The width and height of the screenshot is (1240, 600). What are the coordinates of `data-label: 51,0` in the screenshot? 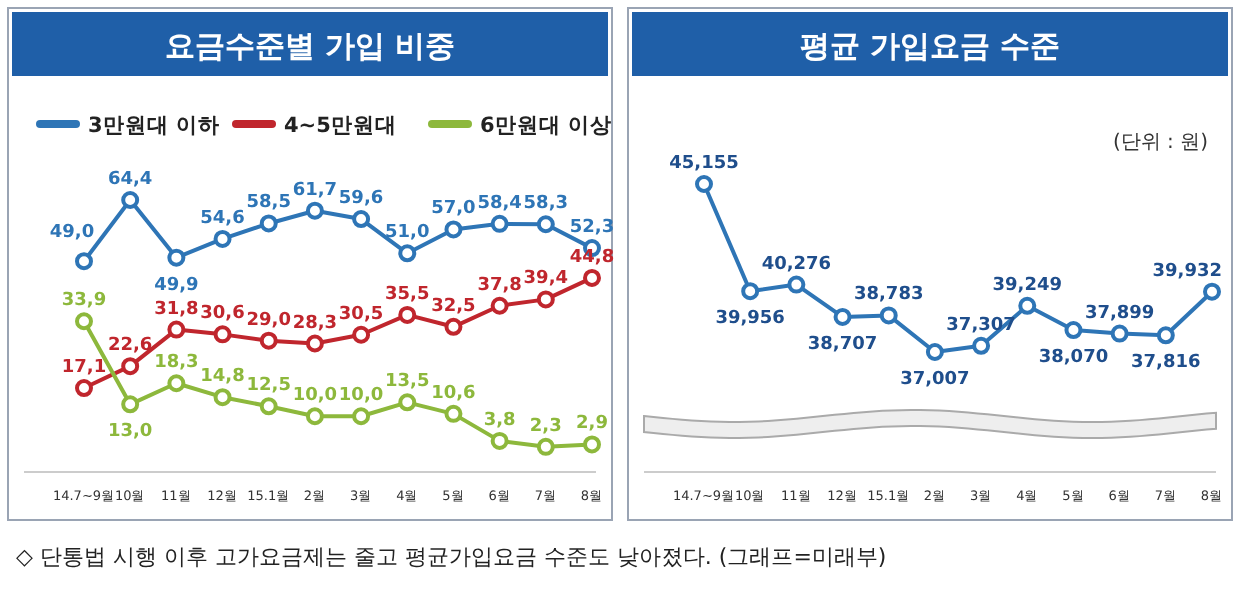 It's located at (407, 233).